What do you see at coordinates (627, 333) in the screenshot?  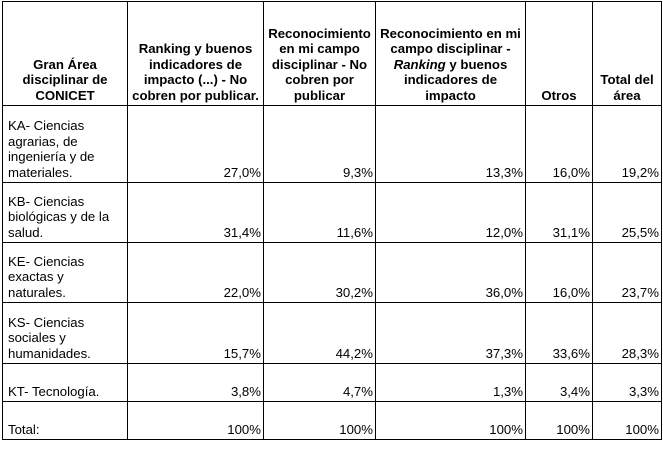 I see `cell-total: 28,3%` at bounding box center [627, 333].